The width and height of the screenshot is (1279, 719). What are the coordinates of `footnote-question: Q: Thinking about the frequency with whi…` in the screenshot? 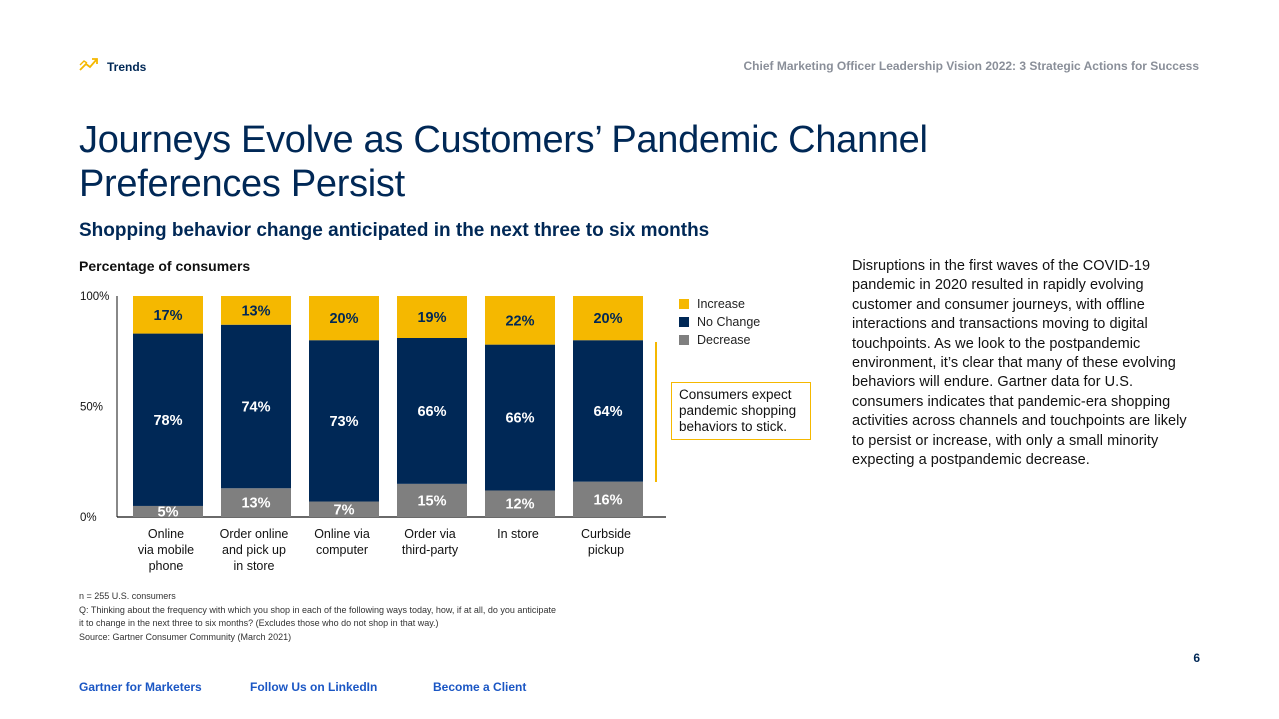 It's located at (317, 616).